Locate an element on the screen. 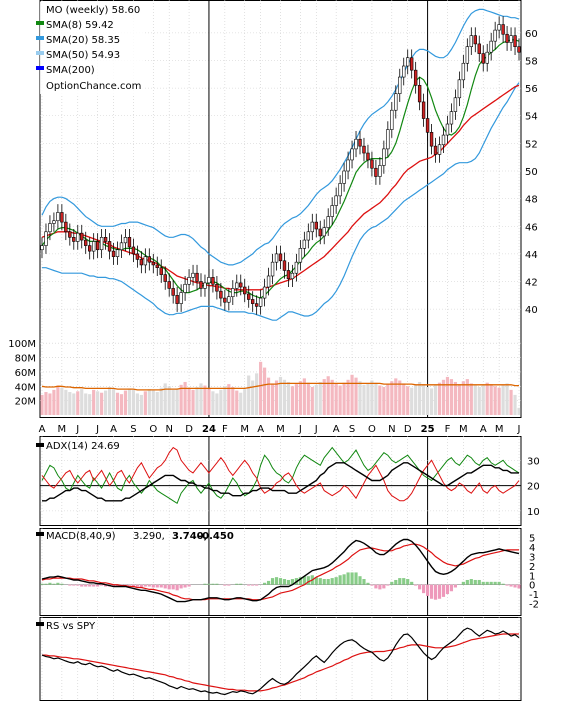  macd-legend-value1: 3.290, is located at coordinates (149, 536).